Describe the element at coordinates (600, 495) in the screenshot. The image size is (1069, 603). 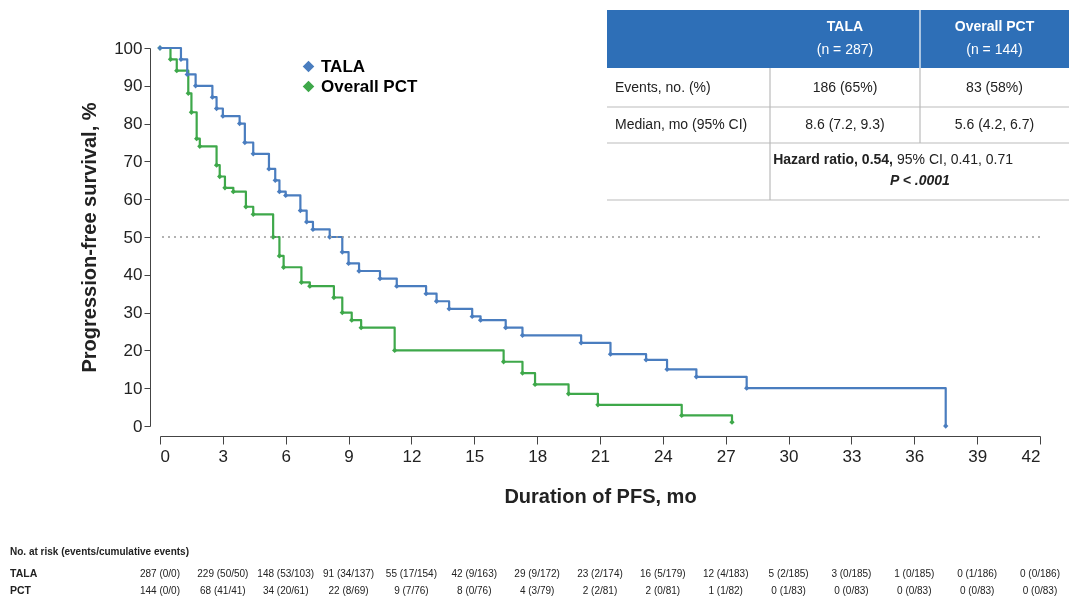
I see `x-axis-title: Duration of PFS, mo` at that location.